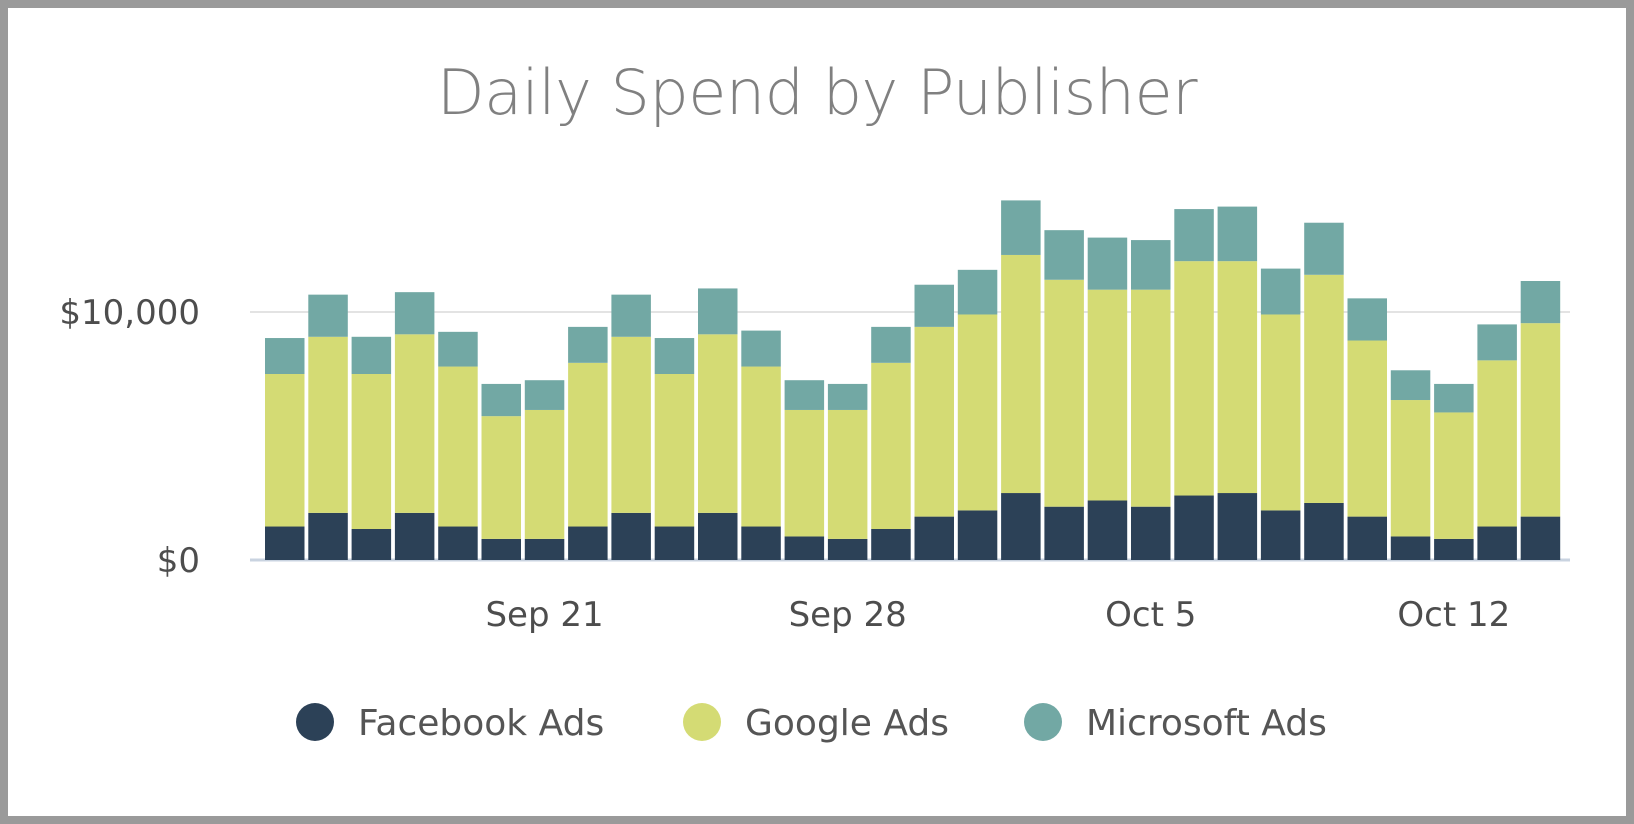 The width and height of the screenshot is (1634, 824). What do you see at coordinates (178, 561) in the screenshot?
I see `y-tick-label: $0` at bounding box center [178, 561].